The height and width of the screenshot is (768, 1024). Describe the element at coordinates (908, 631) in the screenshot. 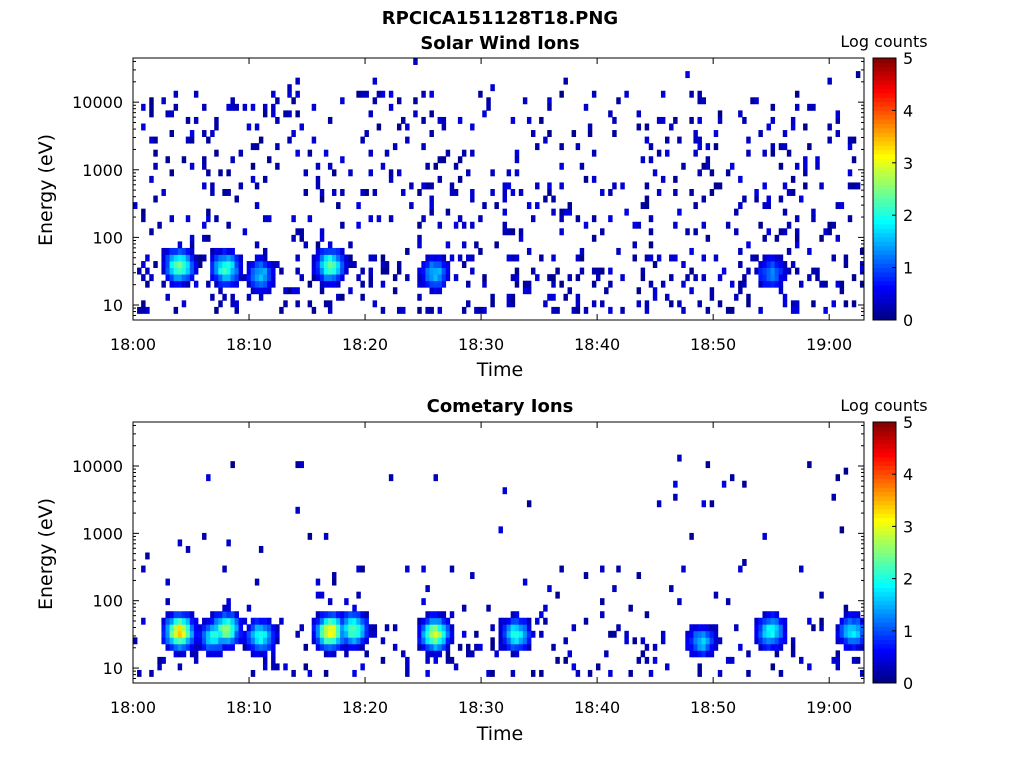

I see `colorbar-tick-label: 1` at that location.